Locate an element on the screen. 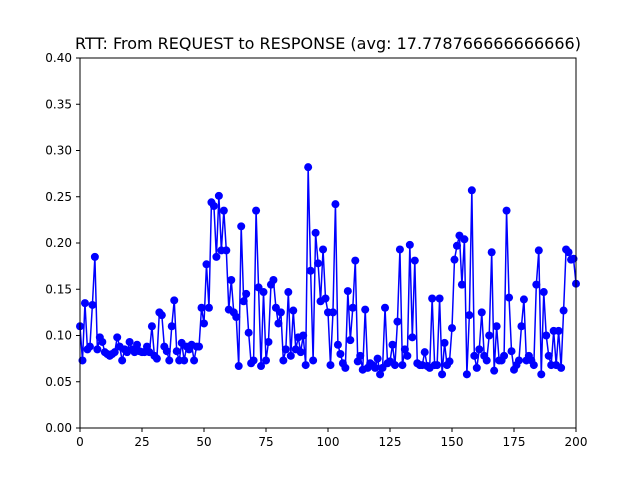 This screenshot has height=480, width=640. x-tick-label: 175 is located at coordinates (514, 442).